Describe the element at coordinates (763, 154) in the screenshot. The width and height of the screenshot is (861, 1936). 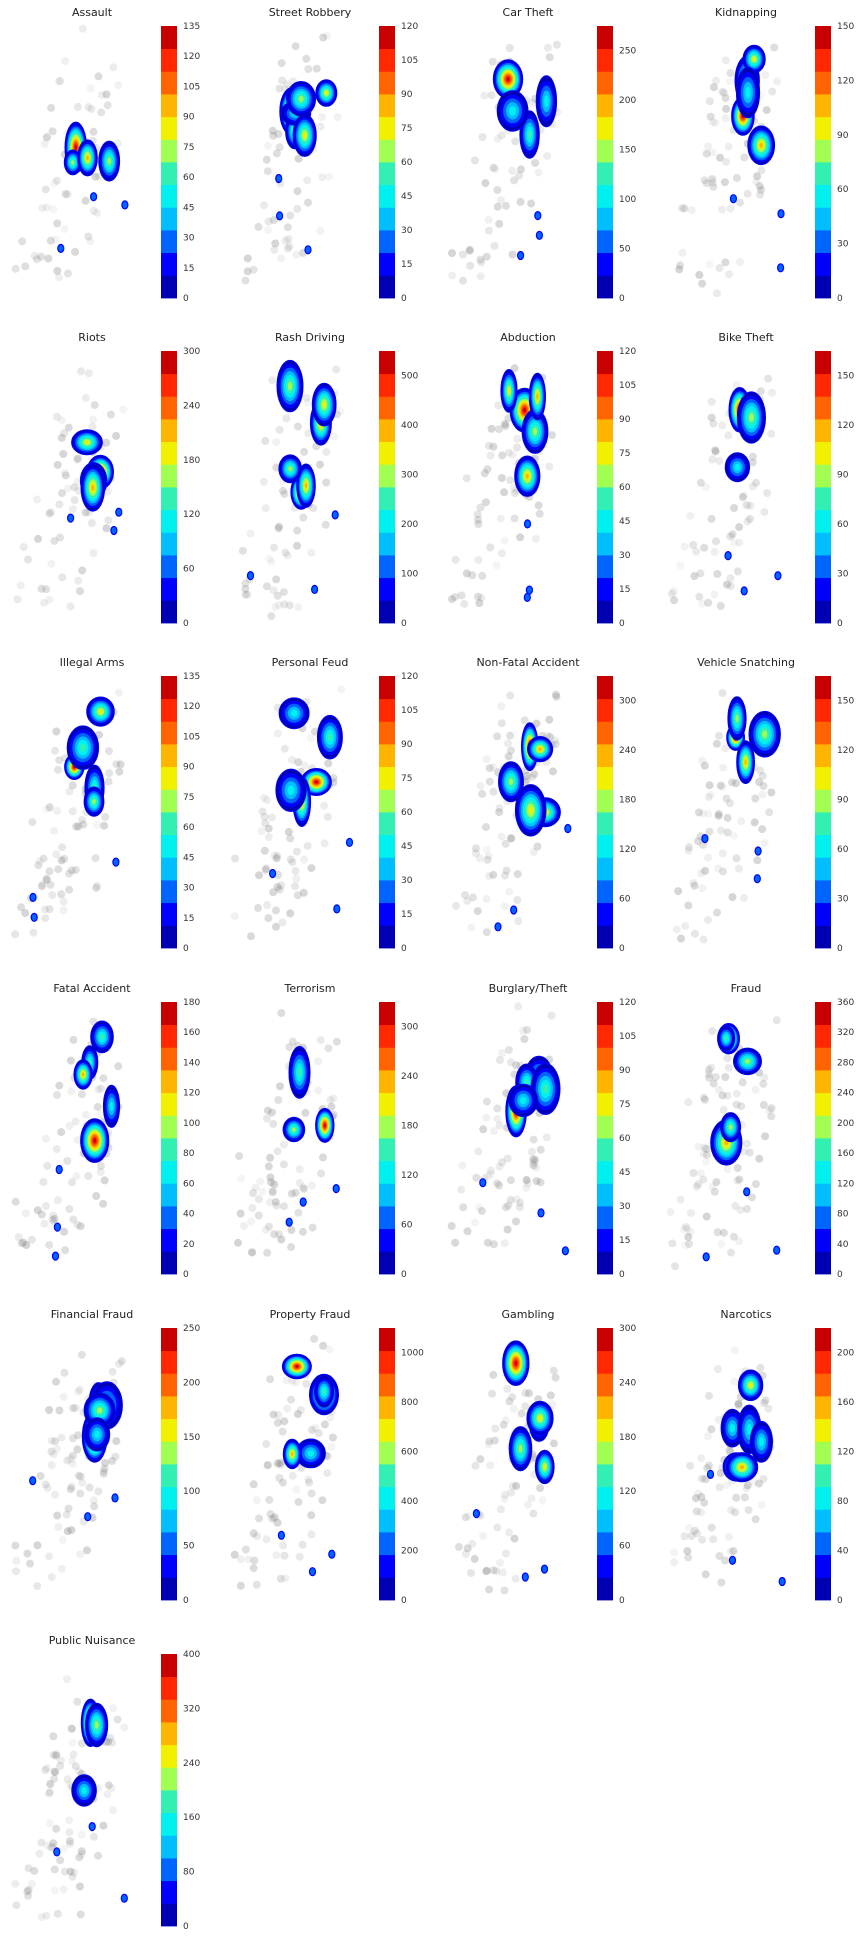
I see `heatmap-panel: Kidnapping 0 30 60 90 120 150` at that location.